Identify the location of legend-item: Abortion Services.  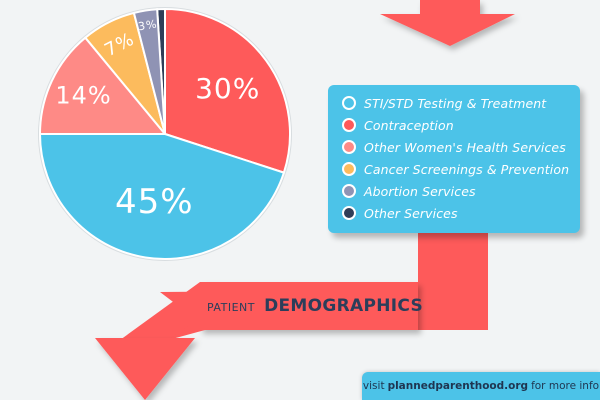
(409, 191).